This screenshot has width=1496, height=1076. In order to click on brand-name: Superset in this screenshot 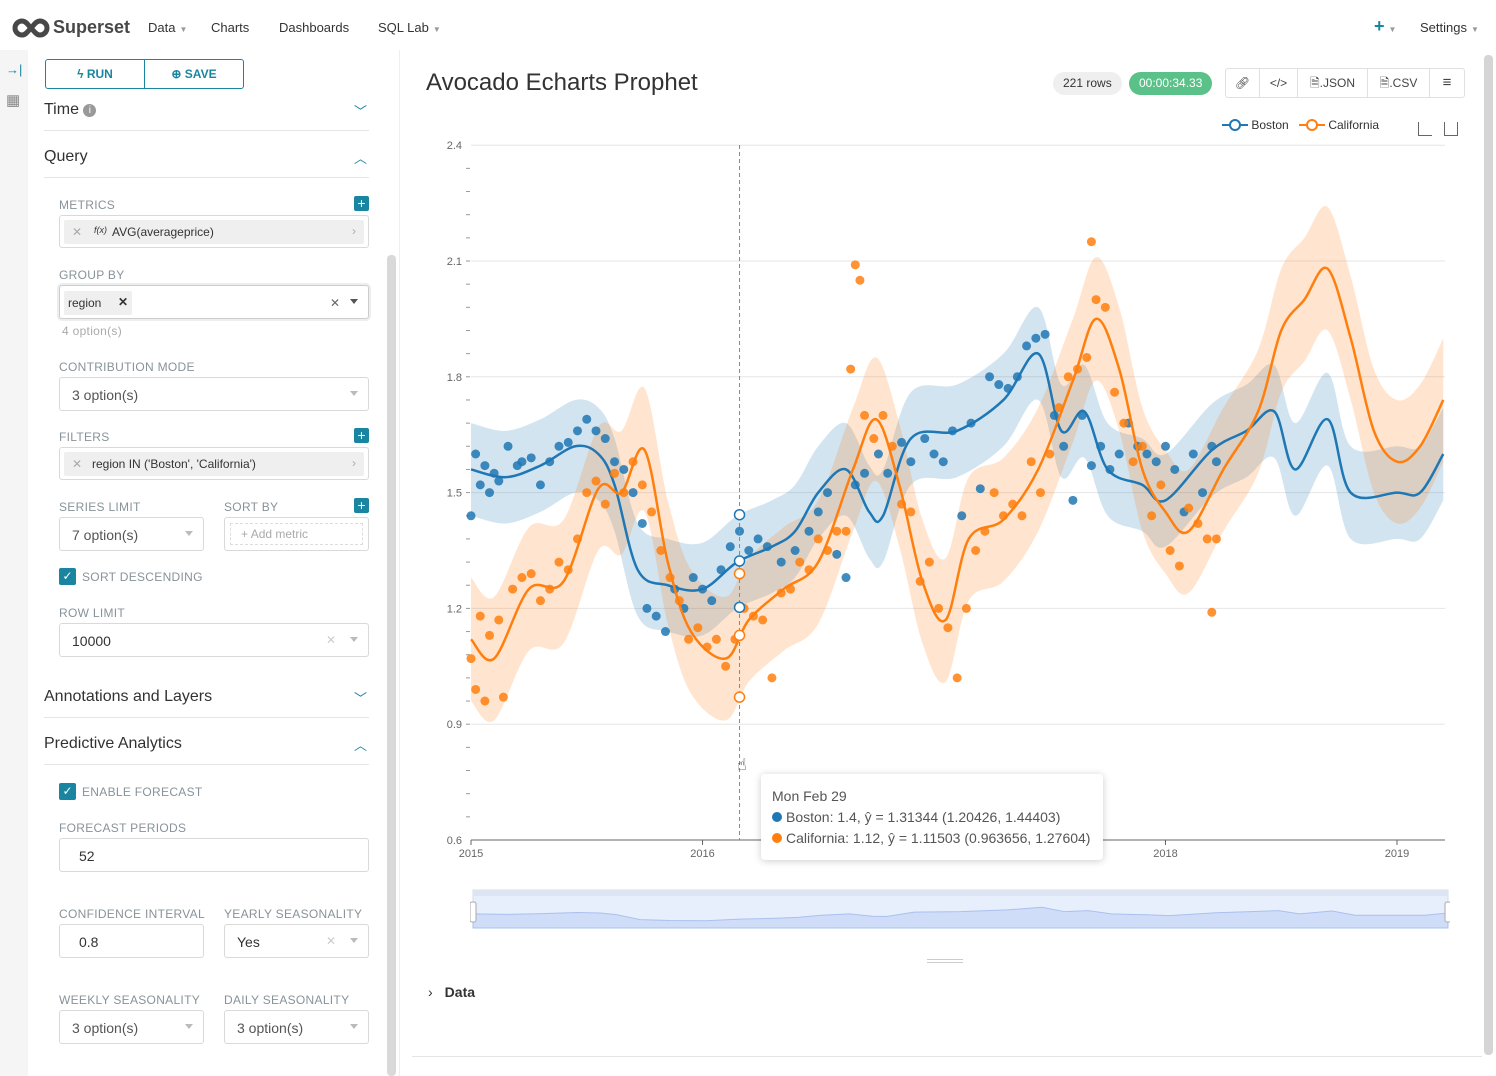, I will do `click(92, 27)`.